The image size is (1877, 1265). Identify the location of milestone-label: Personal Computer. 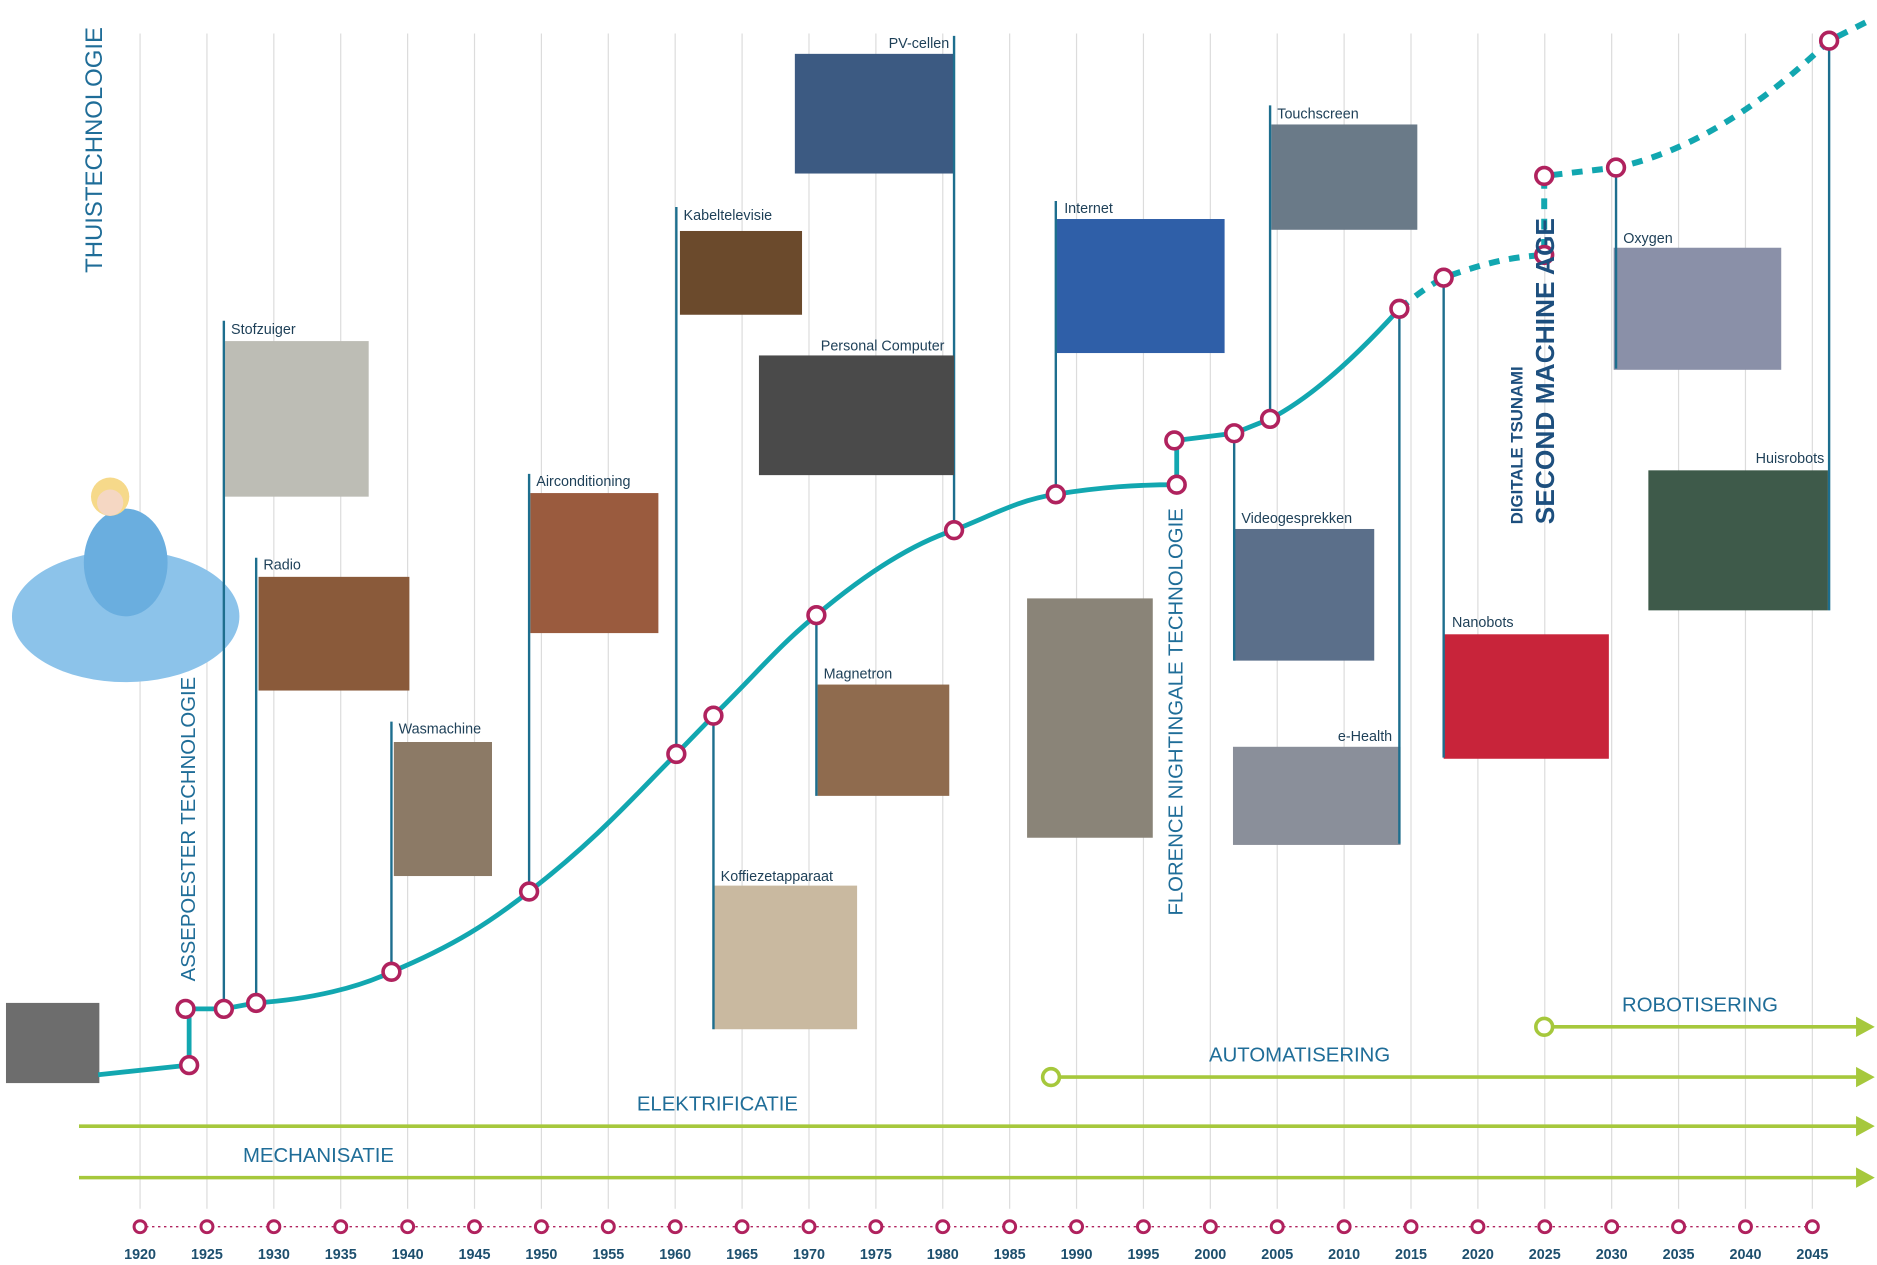
(883, 347).